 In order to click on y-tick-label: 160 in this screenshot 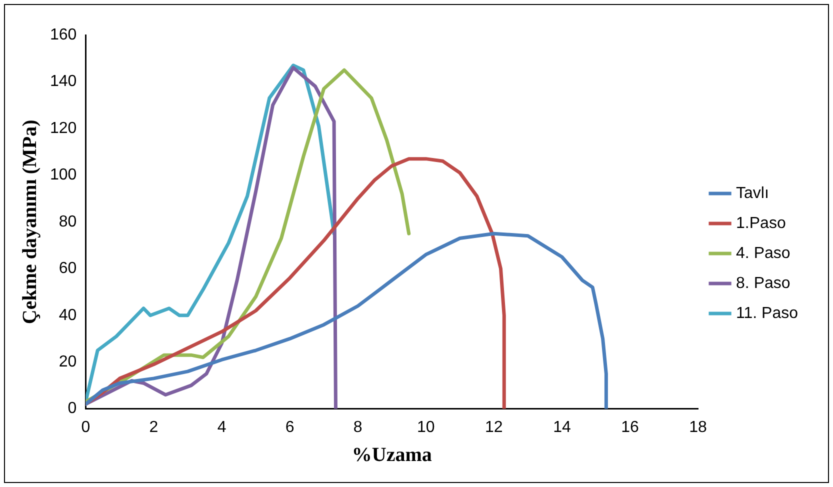, I will do `click(63, 35)`.